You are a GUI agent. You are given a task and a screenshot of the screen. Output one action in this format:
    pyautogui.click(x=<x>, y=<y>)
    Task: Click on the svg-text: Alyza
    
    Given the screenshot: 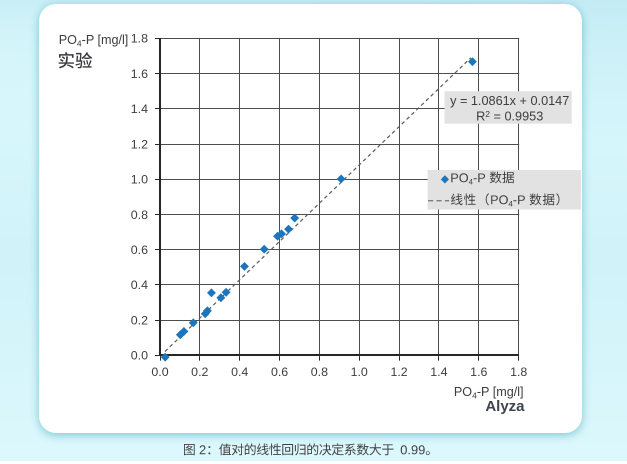 What is the action you would take?
    pyautogui.click(x=505, y=406)
    